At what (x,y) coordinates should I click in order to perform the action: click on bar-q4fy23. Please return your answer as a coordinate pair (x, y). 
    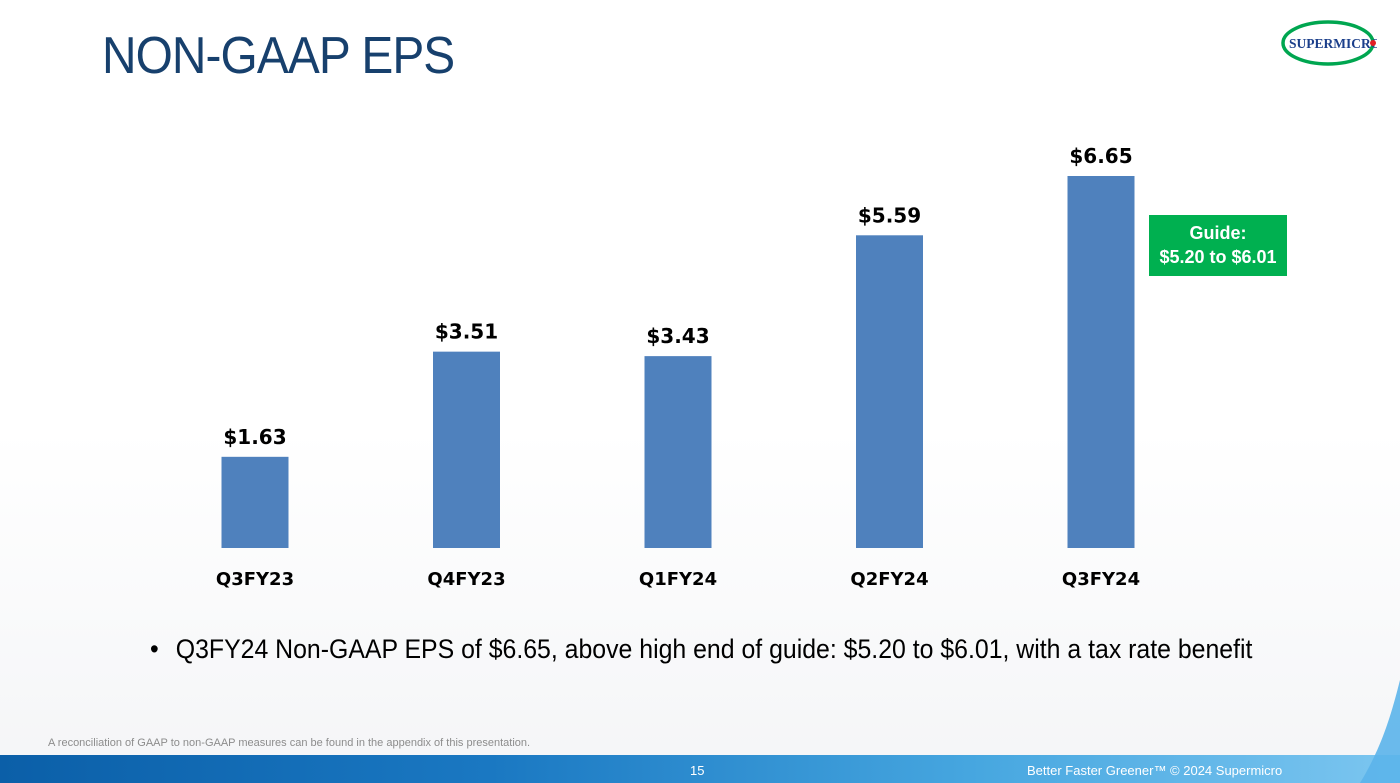
    Looking at the image, I should click on (466, 449).